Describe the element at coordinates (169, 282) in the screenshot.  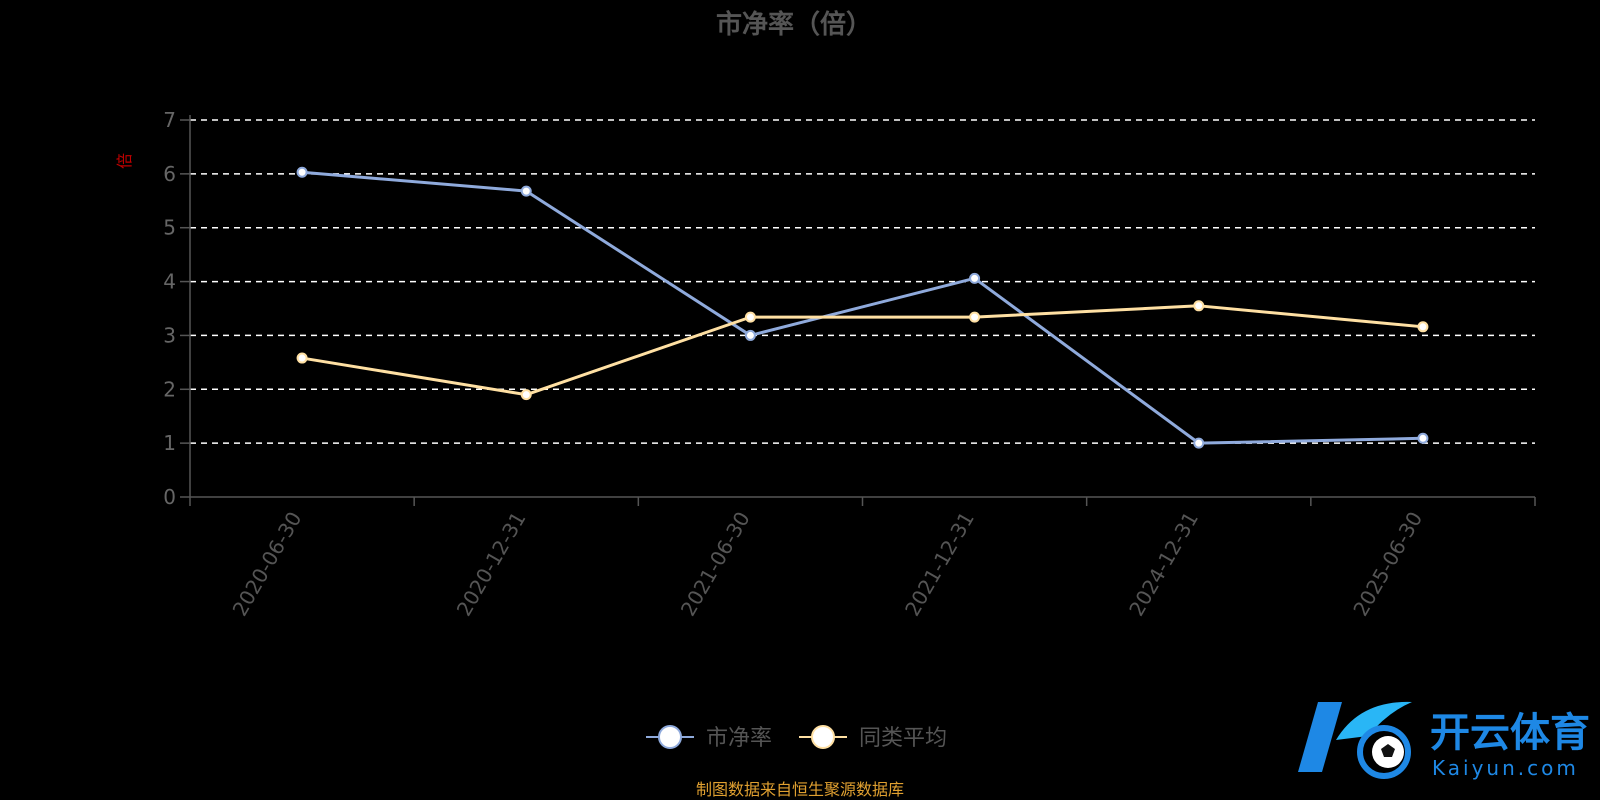
I see `y-tick-label: 4` at that location.